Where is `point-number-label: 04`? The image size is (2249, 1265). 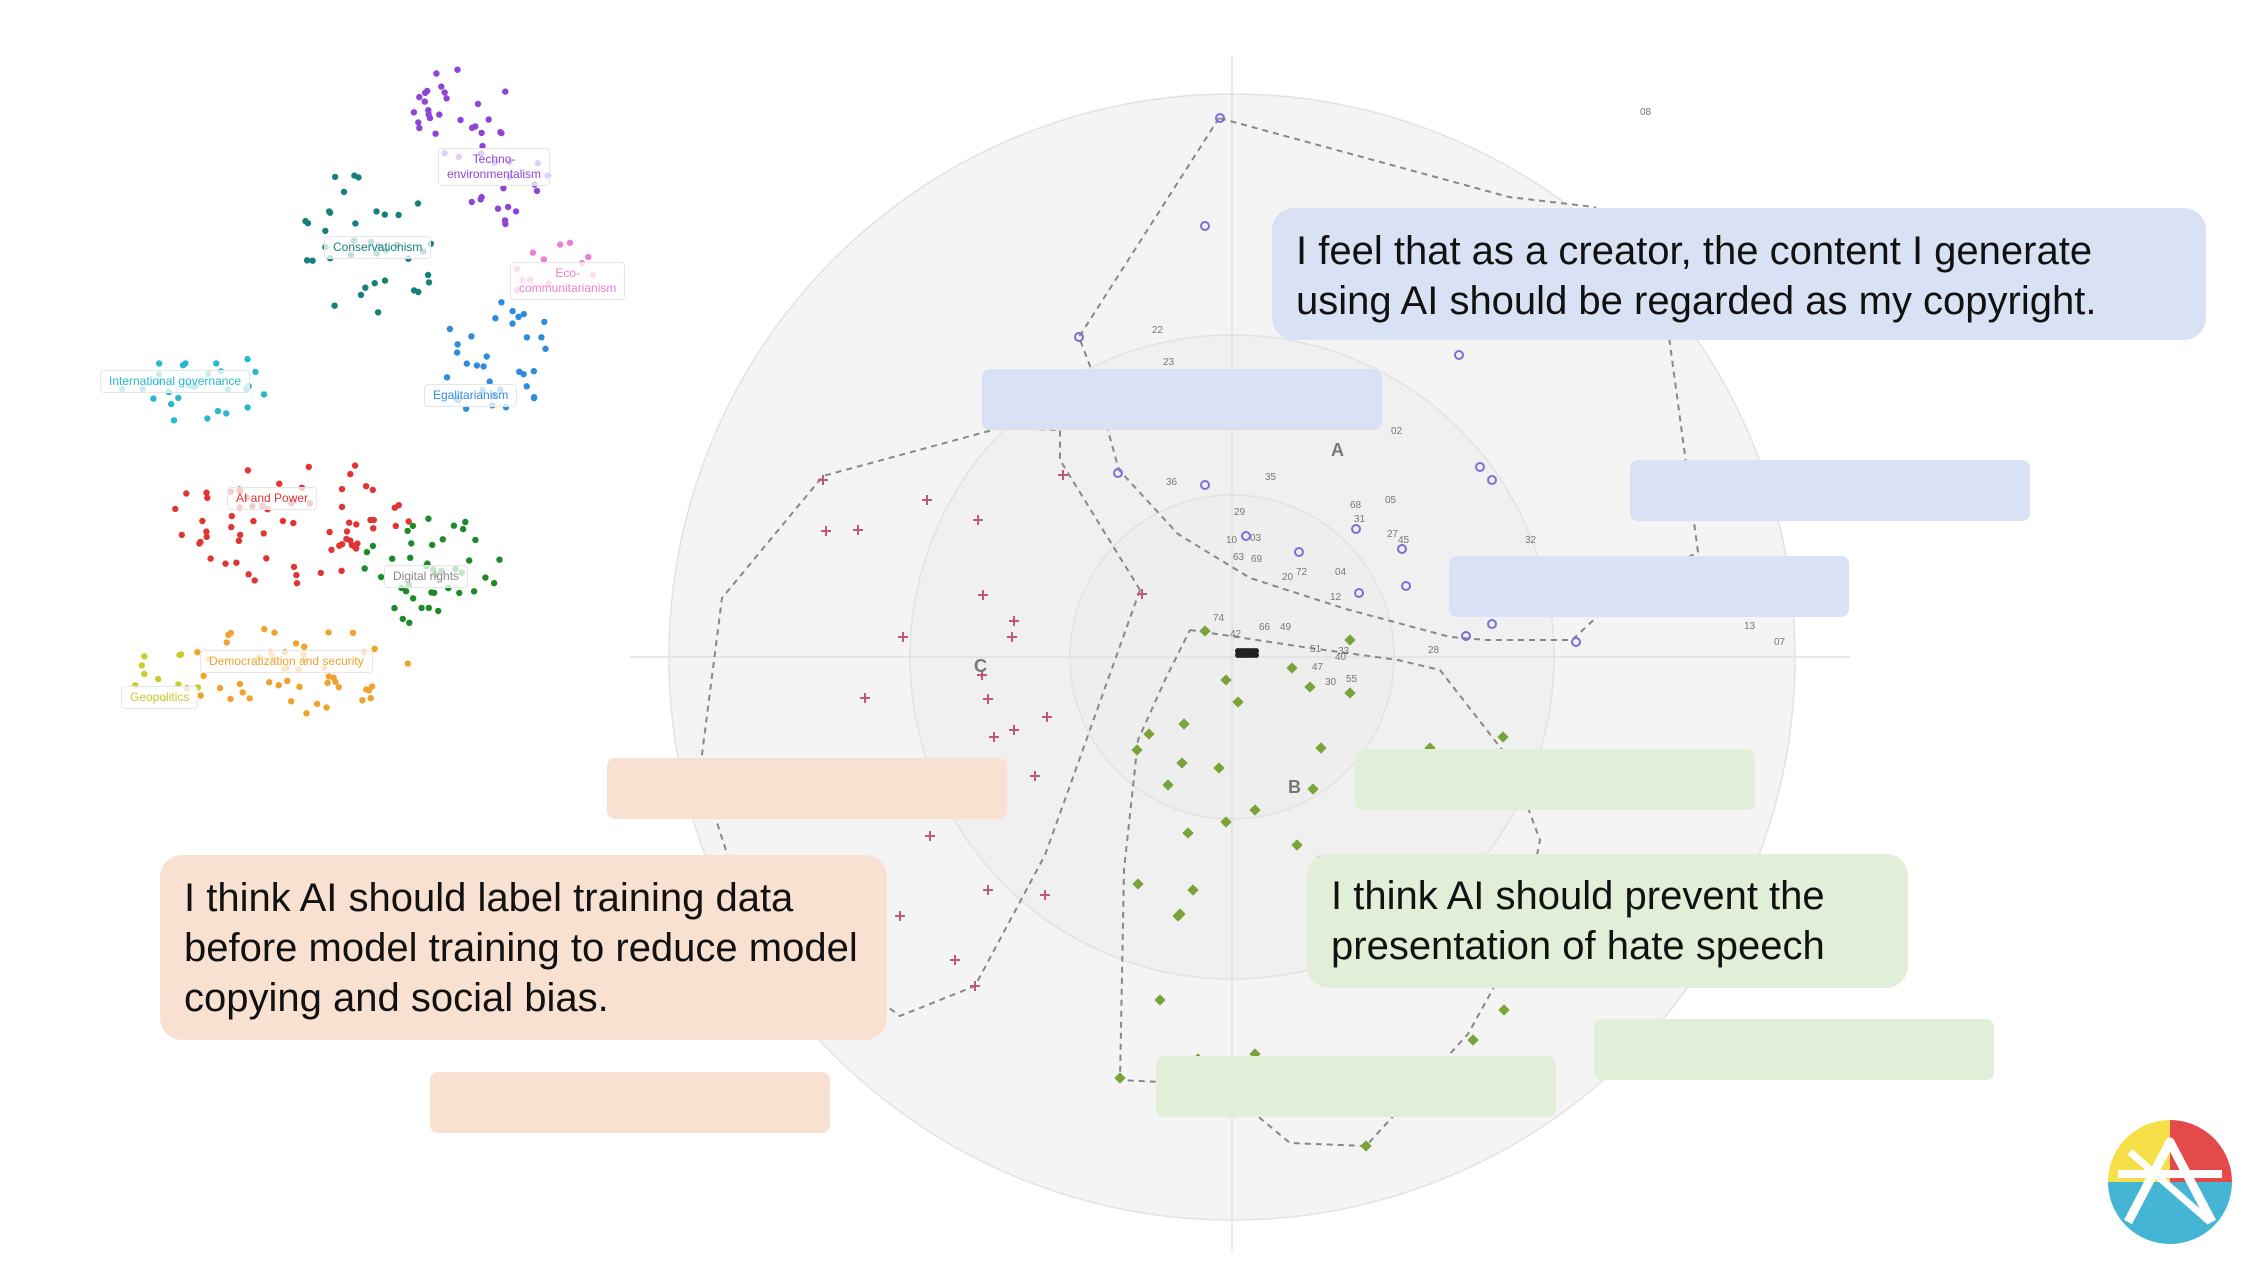 point-number-label: 04 is located at coordinates (1341, 572).